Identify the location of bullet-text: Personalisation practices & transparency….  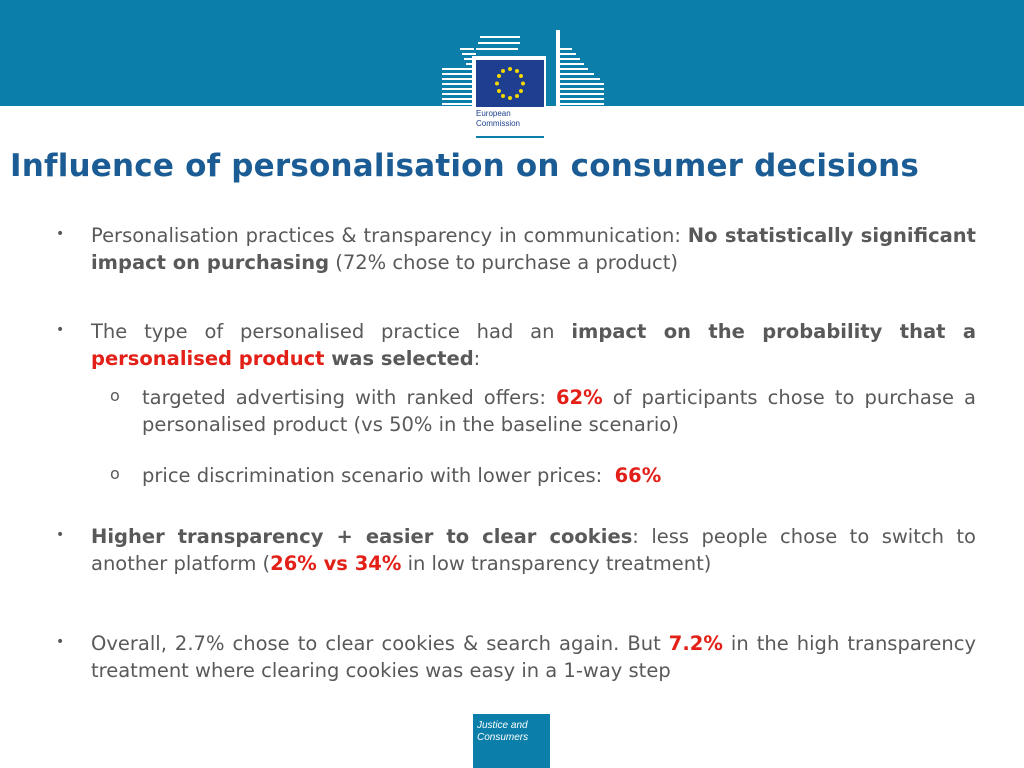
(533, 249).